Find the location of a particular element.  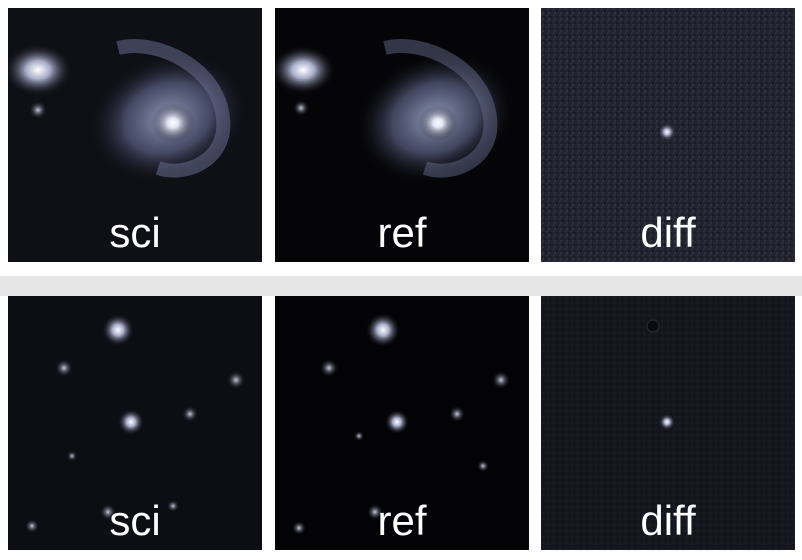

stars-difference-image-graphic is located at coordinates (668, 423).